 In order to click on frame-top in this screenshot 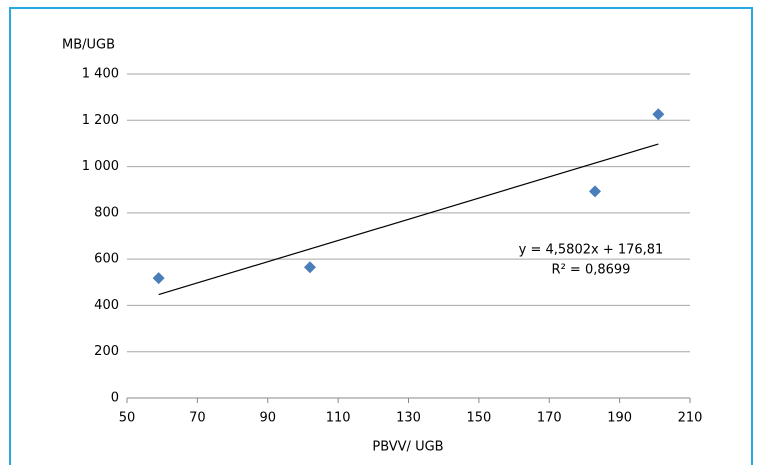, I will do `click(381, 8)`.